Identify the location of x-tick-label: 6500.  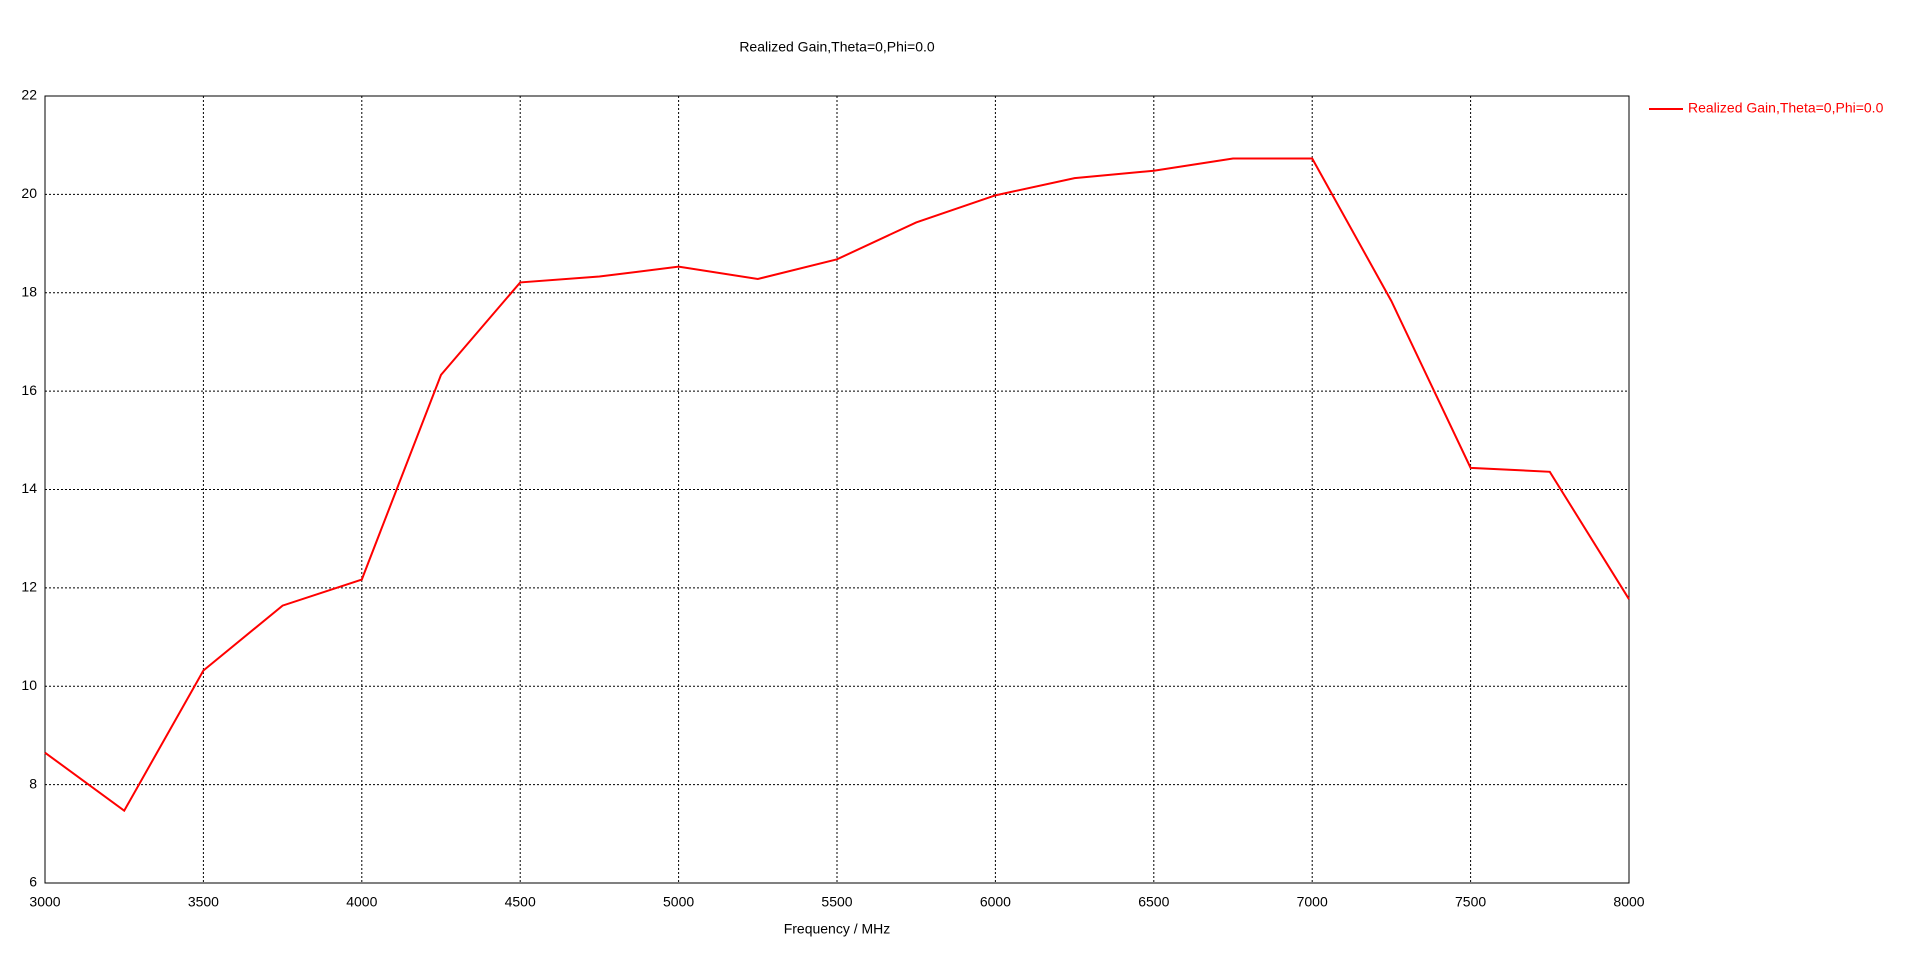
(1153, 902).